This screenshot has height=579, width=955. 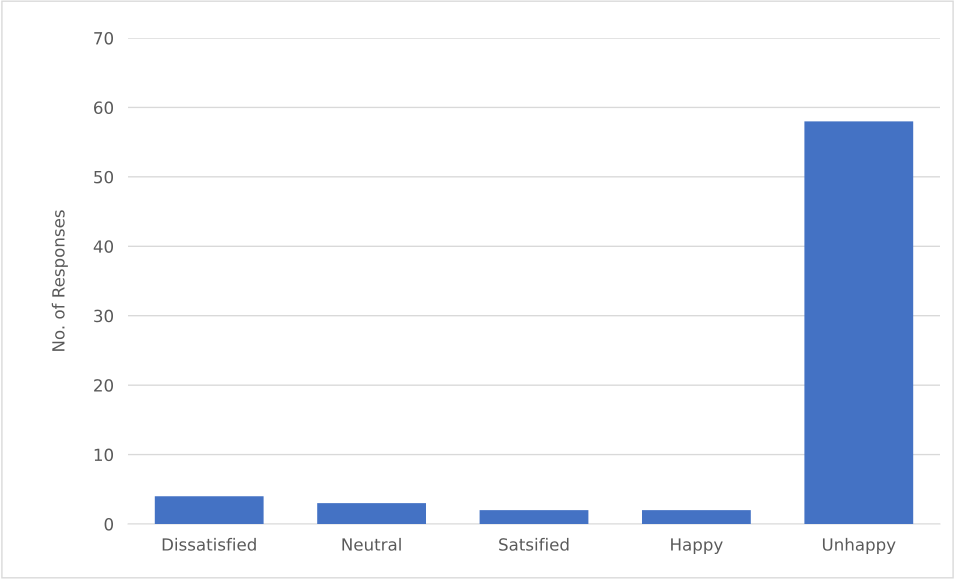 I want to click on x-tick-label: Dissatisfied, so click(x=209, y=544).